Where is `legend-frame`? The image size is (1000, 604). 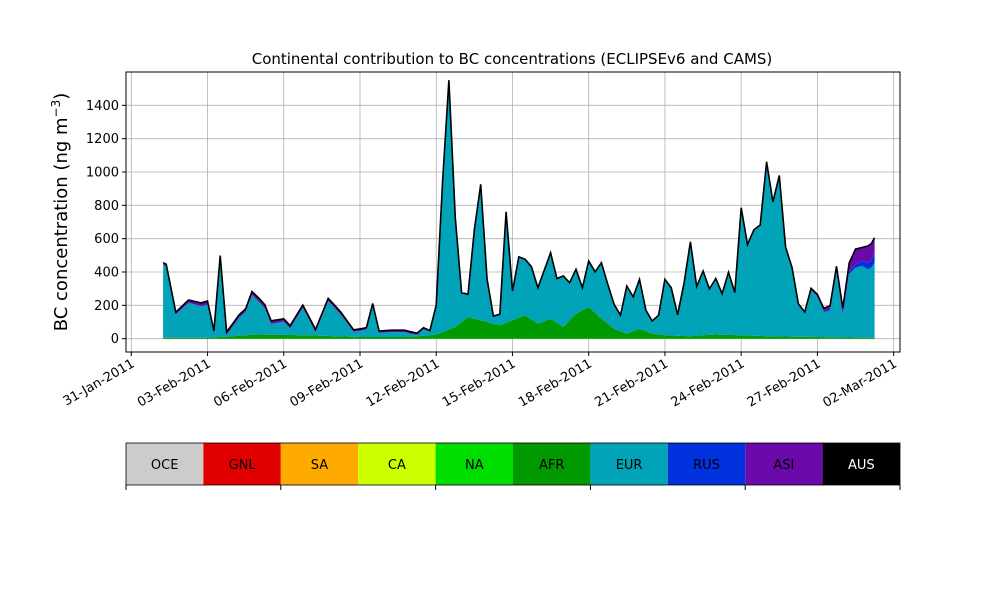
legend-frame is located at coordinates (513, 464).